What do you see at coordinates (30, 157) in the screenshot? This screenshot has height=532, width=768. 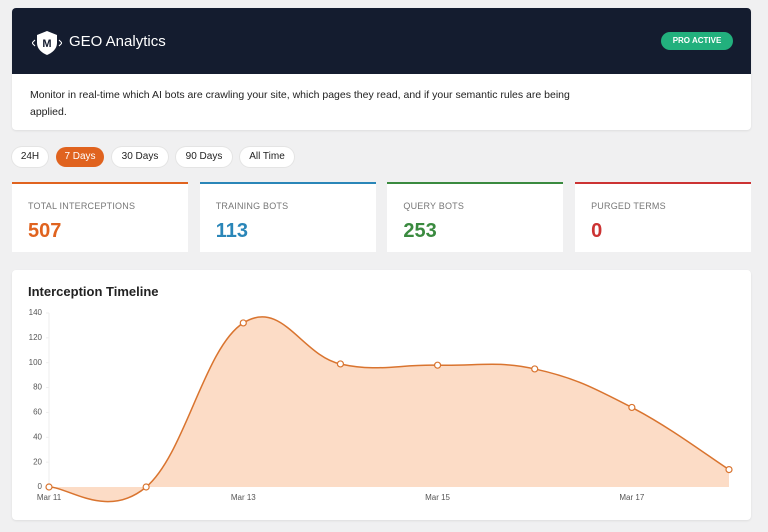 I see `filter-button: 24H` at bounding box center [30, 157].